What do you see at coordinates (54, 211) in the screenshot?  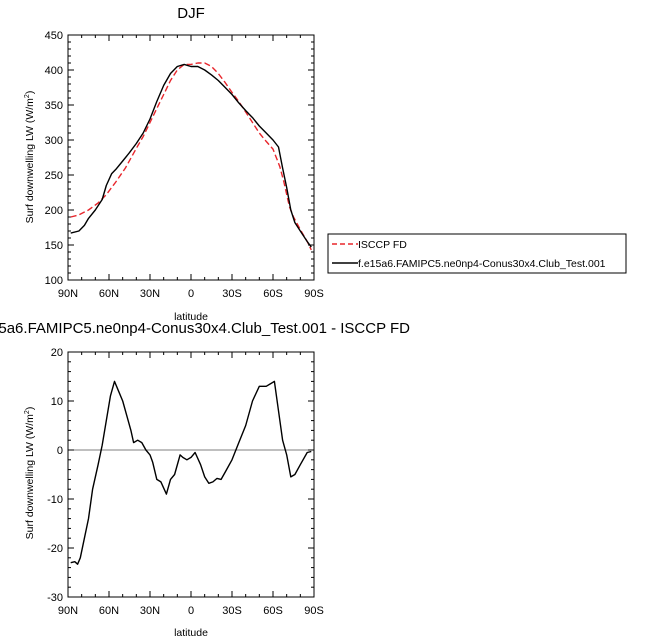 I see `y-tick-label: 200` at bounding box center [54, 211].